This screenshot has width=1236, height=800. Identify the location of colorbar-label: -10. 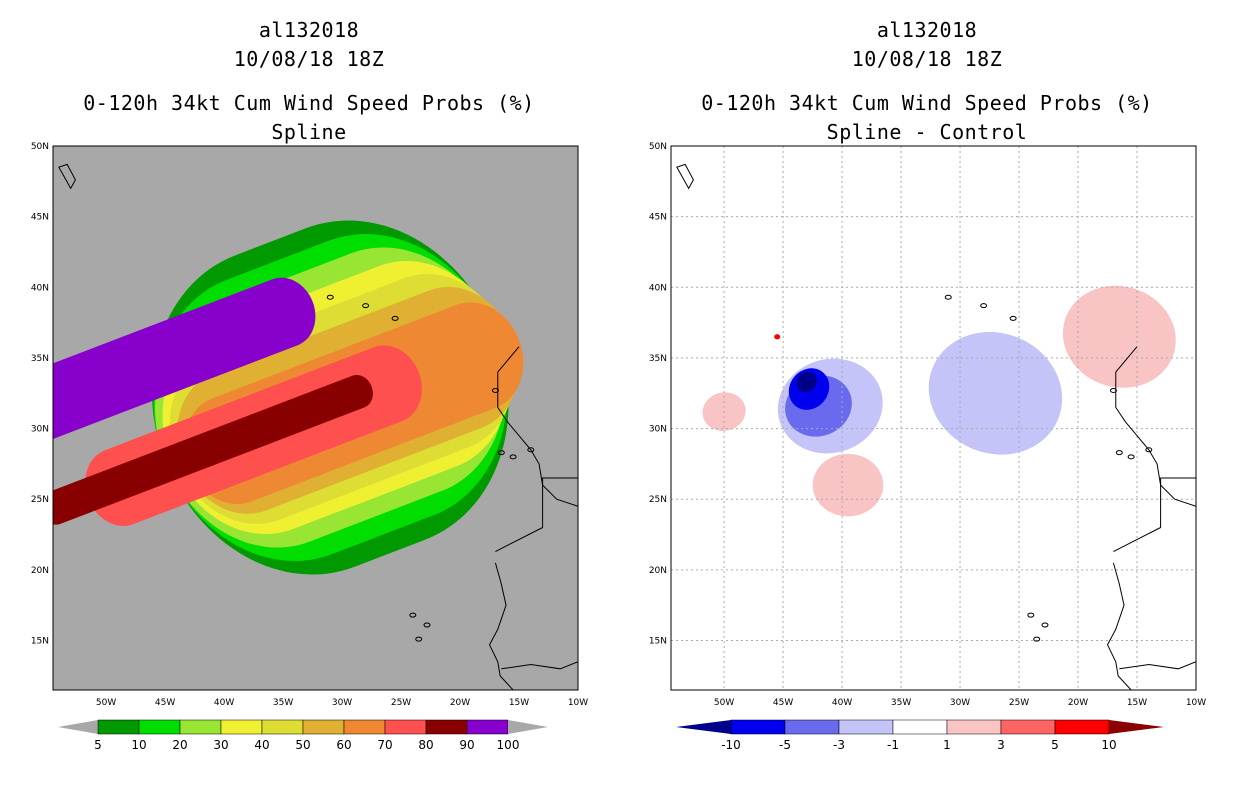
(731, 745).